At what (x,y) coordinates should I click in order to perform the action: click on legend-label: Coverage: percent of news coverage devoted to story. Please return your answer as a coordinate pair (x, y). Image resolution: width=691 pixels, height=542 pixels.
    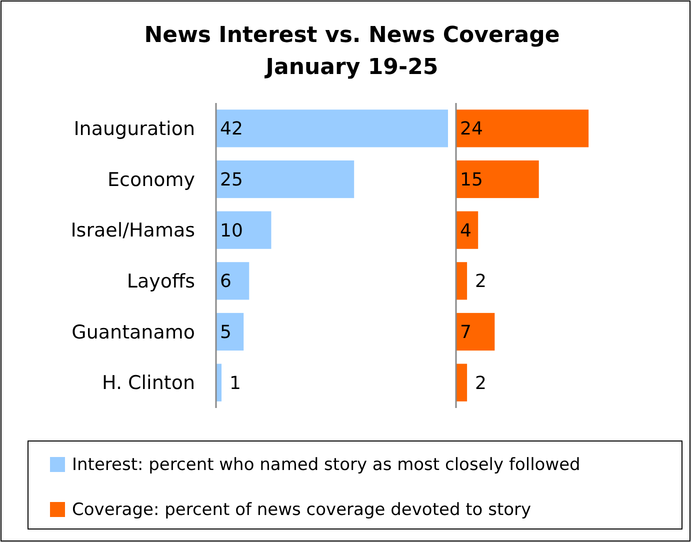
    Looking at the image, I should click on (302, 510).